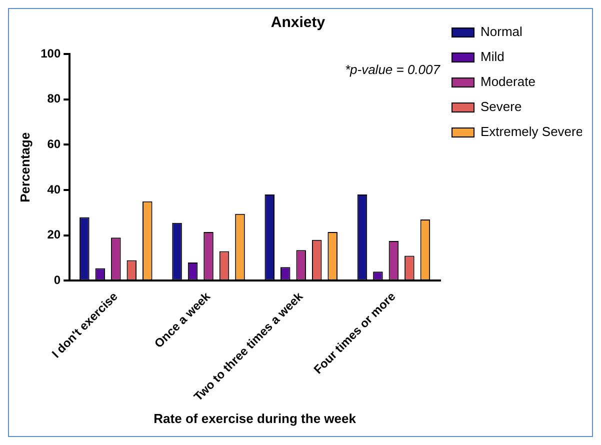 The width and height of the screenshot is (601, 445). What do you see at coordinates (298, 23) in the screenshot?
I see `chart-title: Anxiety` at bounding box center [298, 23].